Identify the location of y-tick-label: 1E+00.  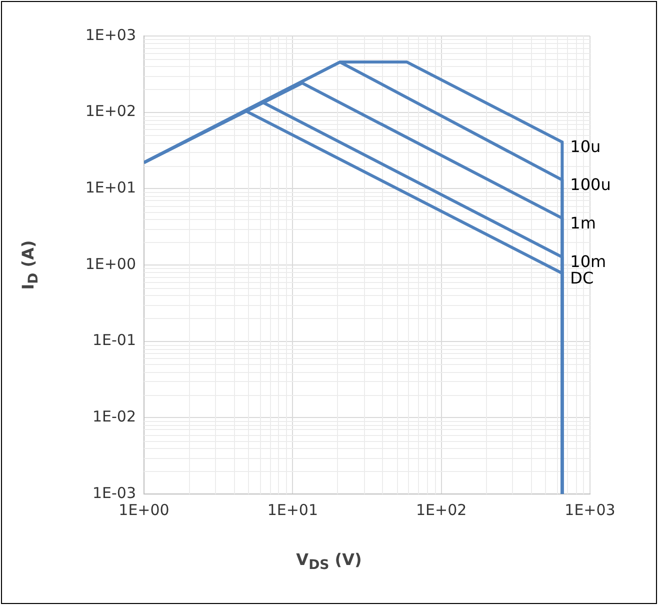
(110, 263).